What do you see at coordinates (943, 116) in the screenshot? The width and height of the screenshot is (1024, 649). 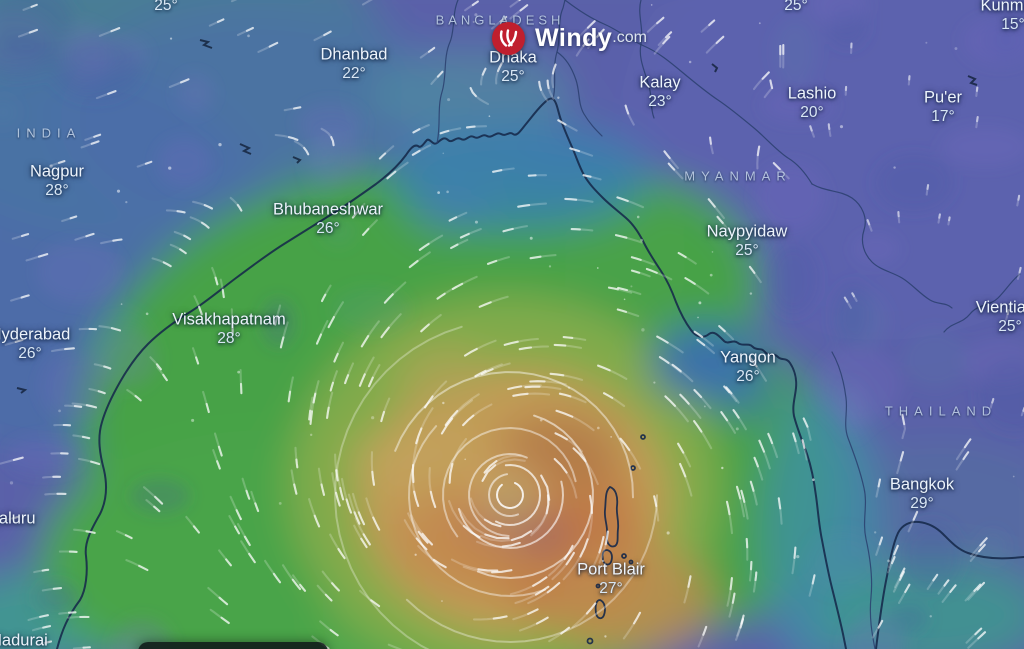 I see `city-temperature: 17°` at bounding box center [943, 116].